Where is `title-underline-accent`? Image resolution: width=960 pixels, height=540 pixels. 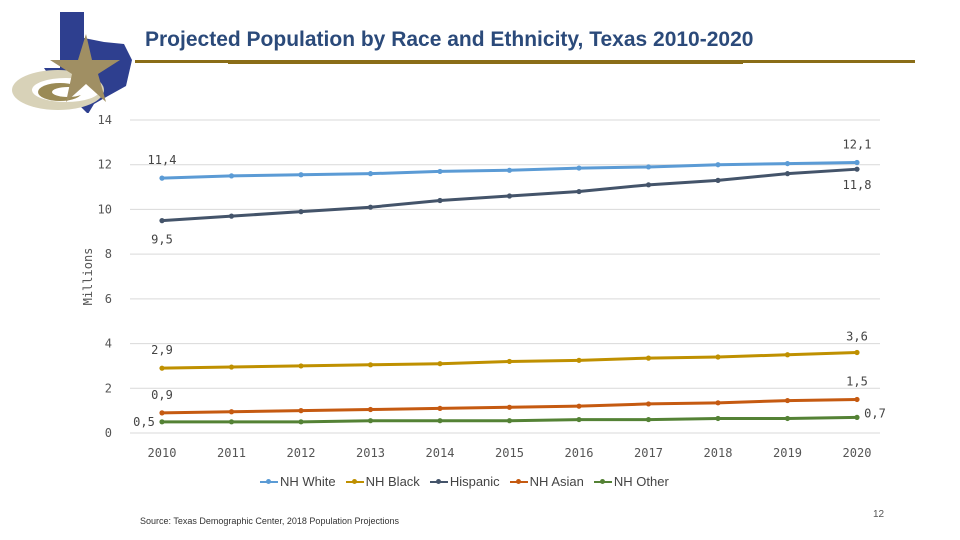
title-underline-accent is located at coordinates (485, 63).